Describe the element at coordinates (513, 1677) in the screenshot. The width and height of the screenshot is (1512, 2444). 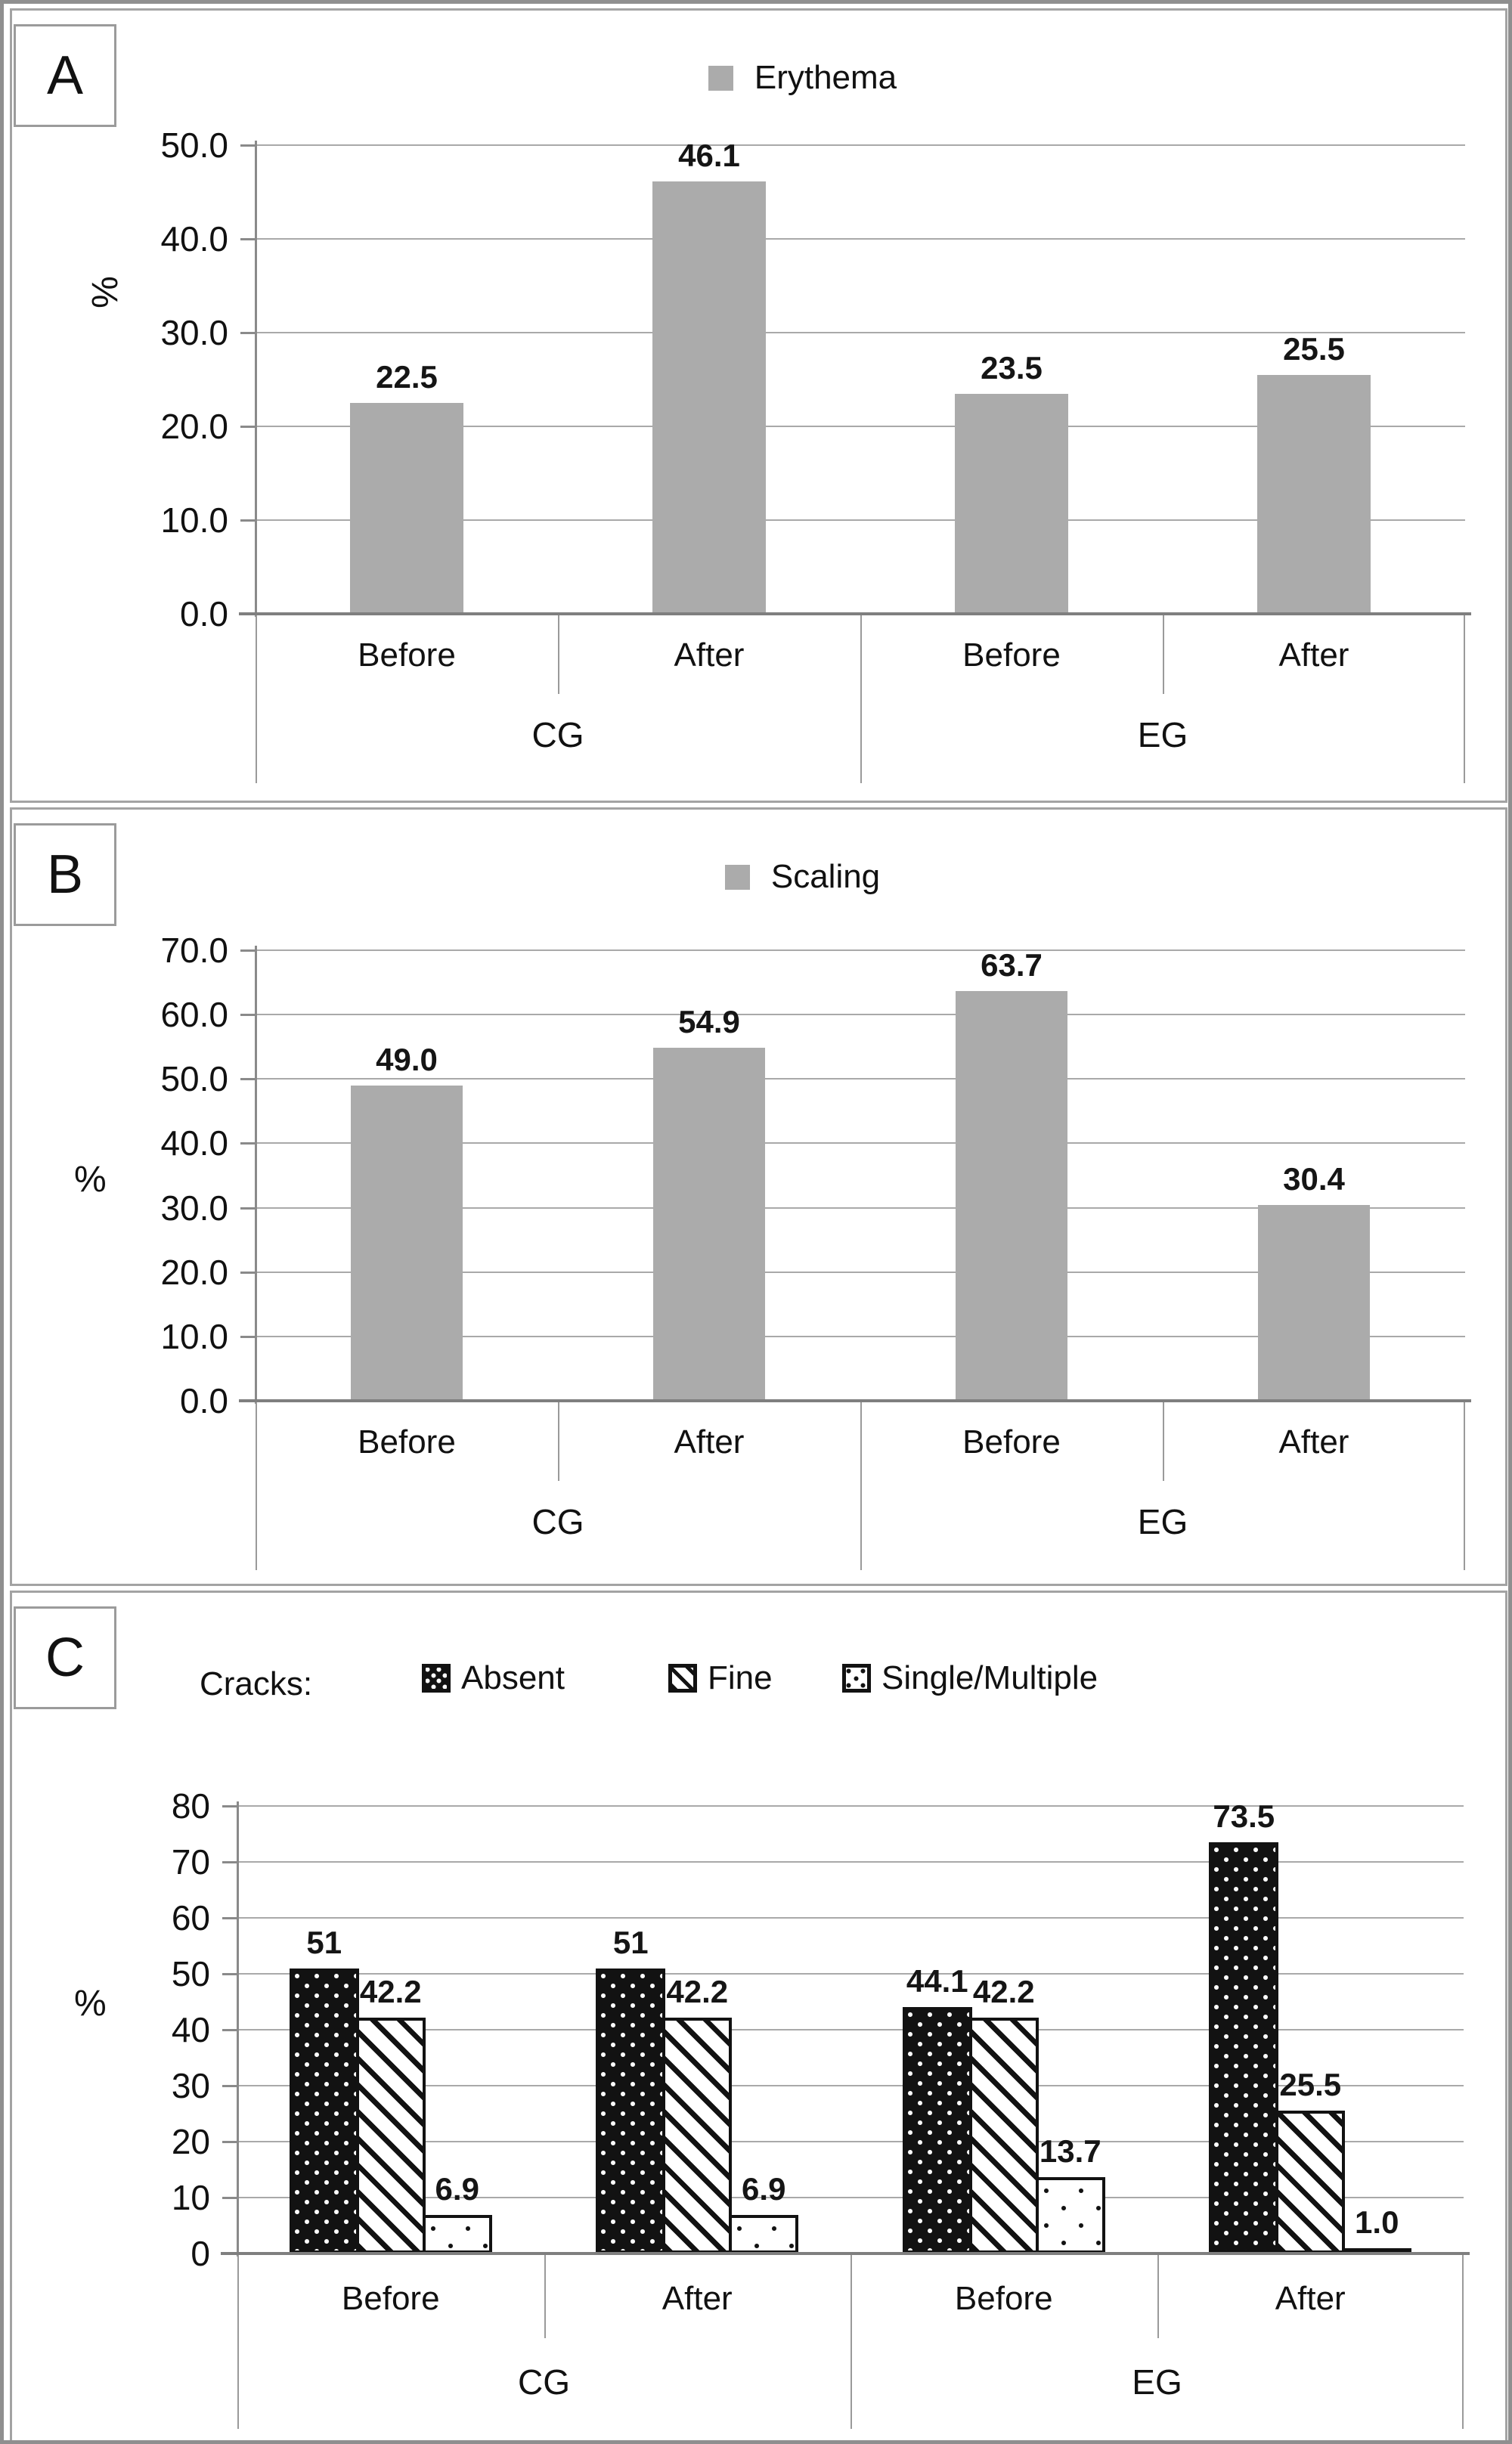
I see `legend-label-absent: Absent` at that location.